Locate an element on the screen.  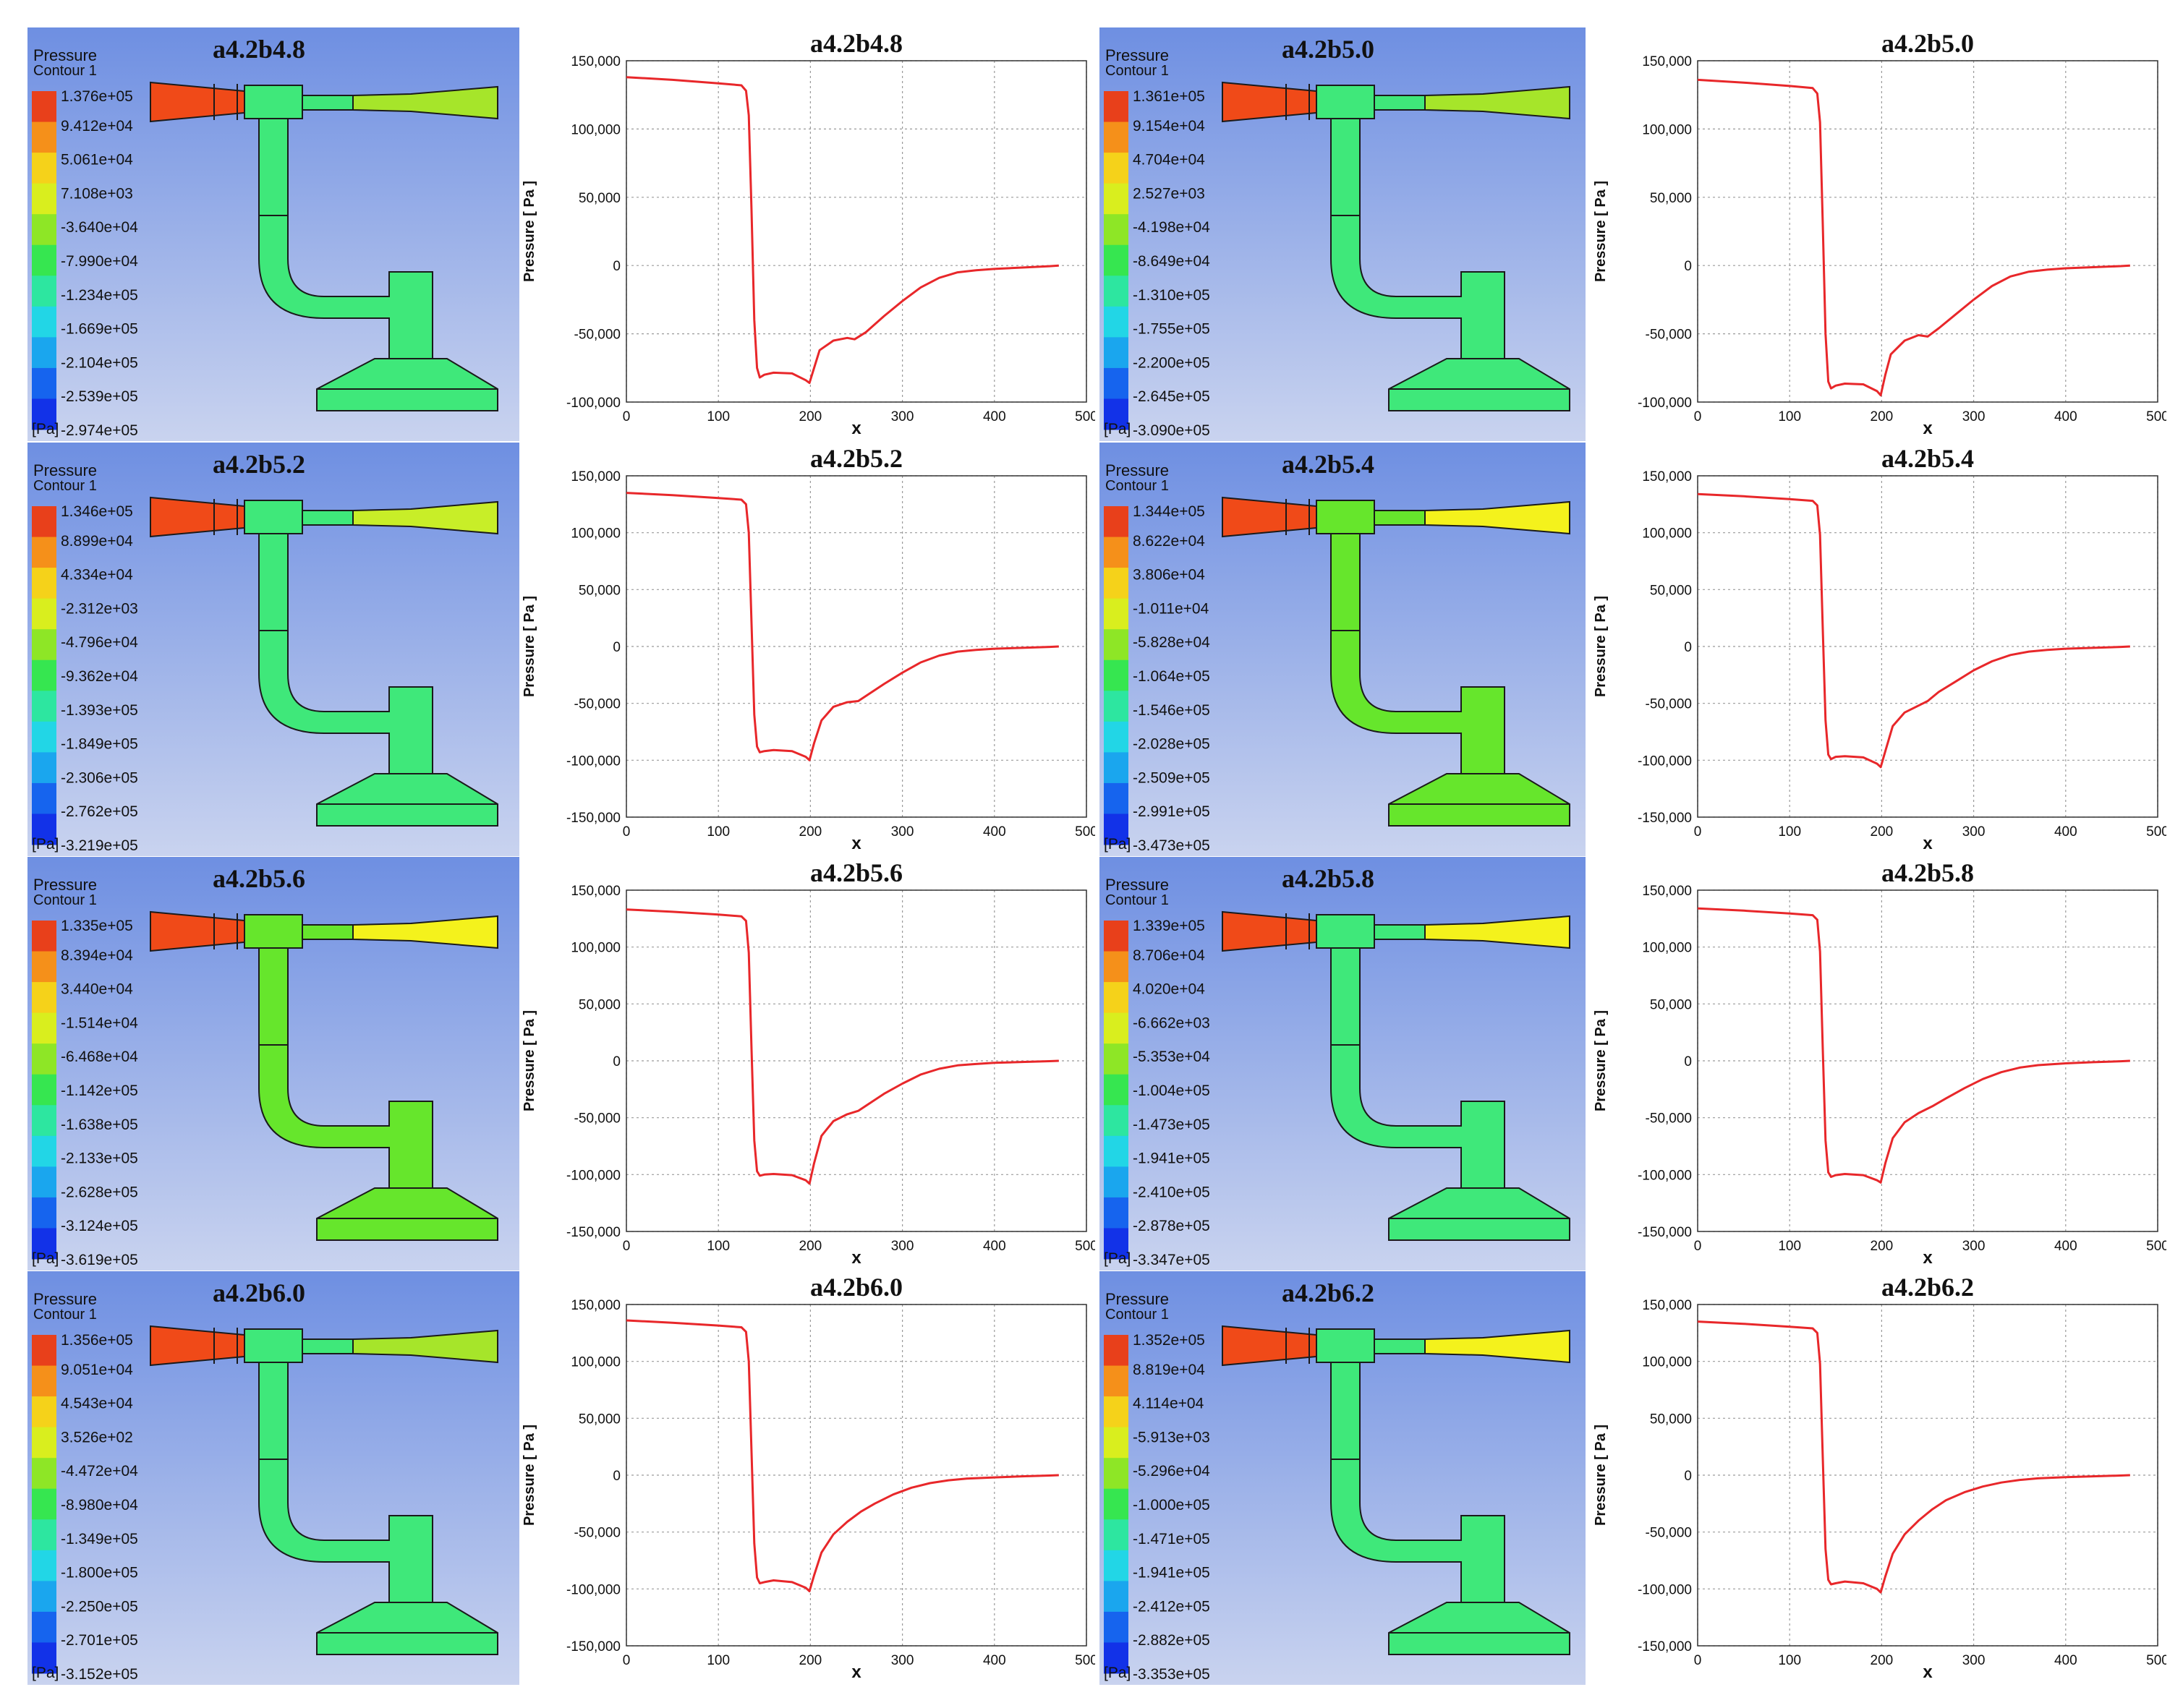
mixing-chamber is located at coordinates (273, 932).